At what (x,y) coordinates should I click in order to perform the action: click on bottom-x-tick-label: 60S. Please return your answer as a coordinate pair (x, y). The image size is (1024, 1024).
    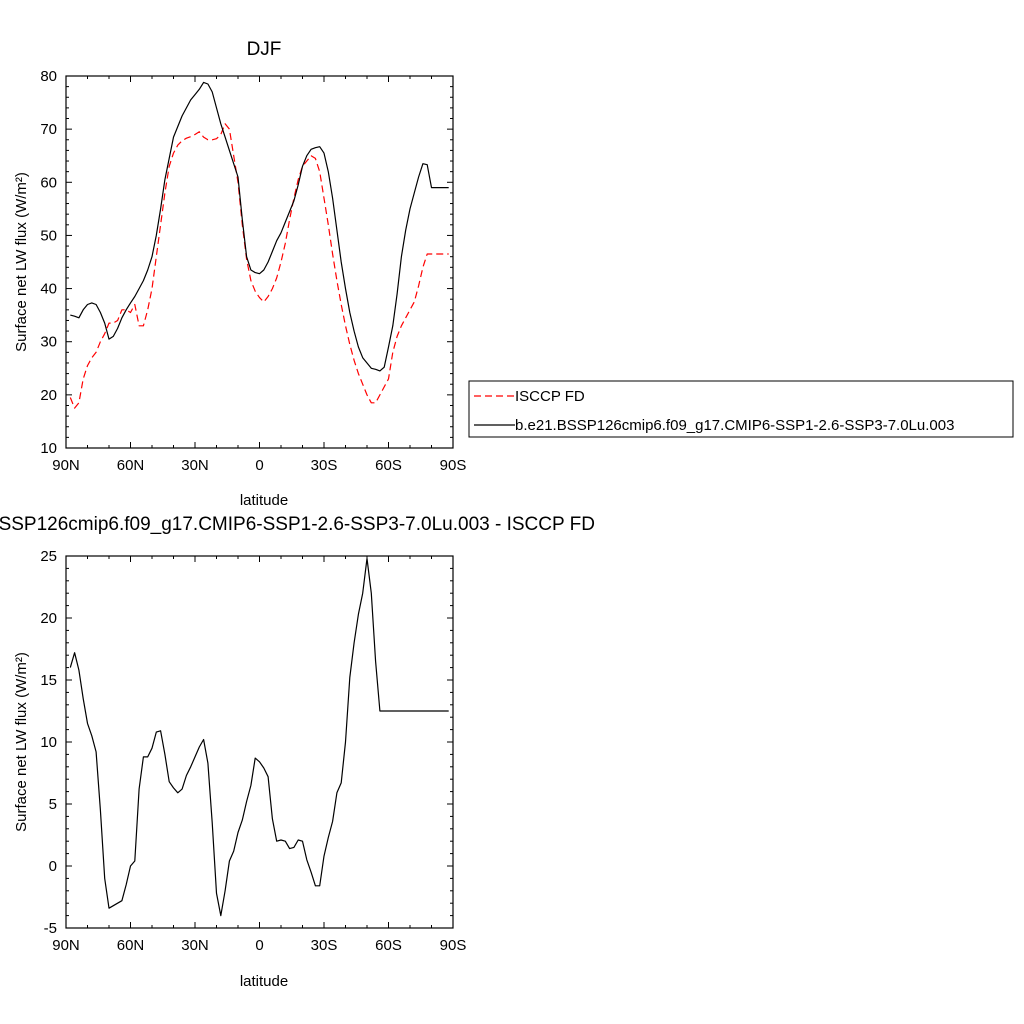
    Looking at the image, I should click on (388, 945).